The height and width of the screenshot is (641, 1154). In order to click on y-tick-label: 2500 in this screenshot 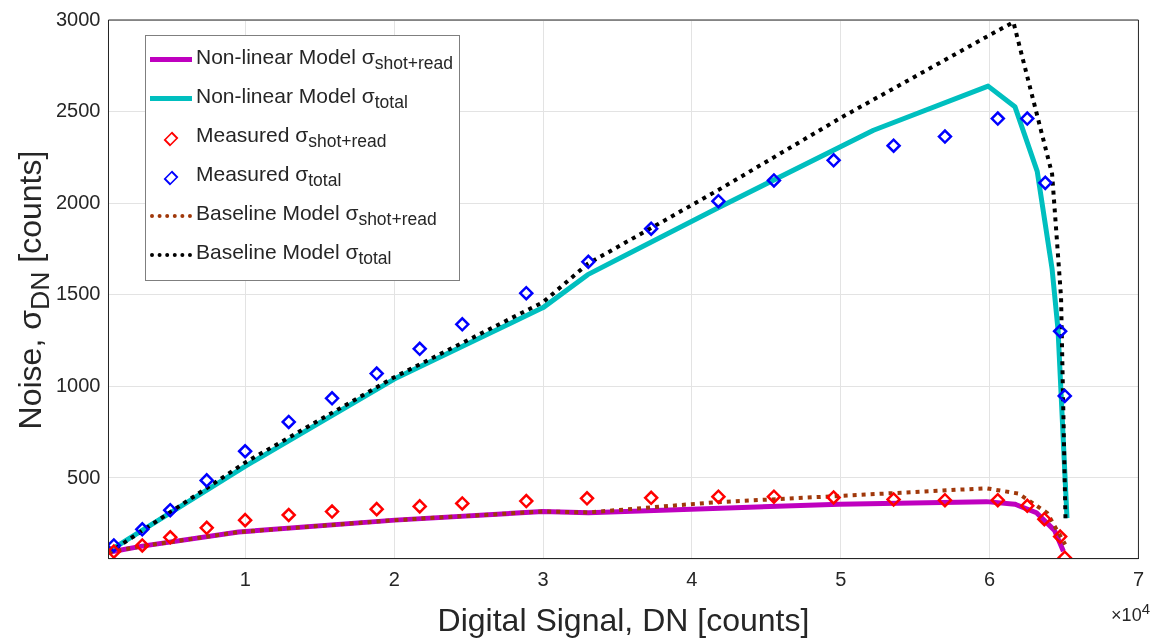, I will do `click(78, 110)`.